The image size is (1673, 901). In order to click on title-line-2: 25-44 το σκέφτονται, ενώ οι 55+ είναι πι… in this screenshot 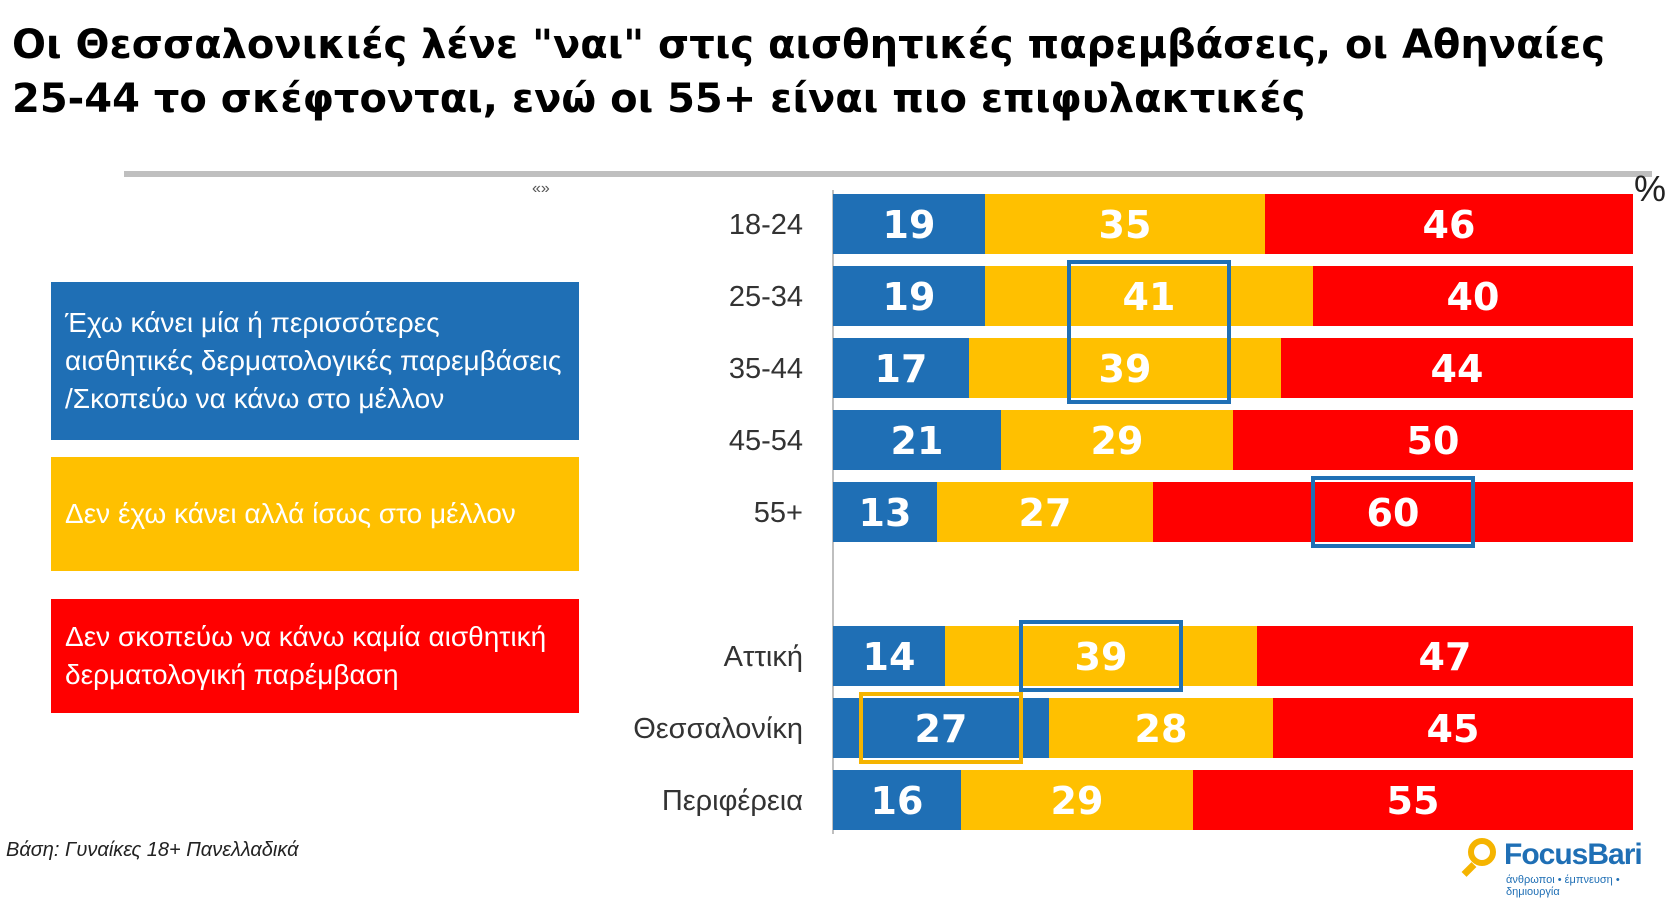, I will do `click(659, 99)`.